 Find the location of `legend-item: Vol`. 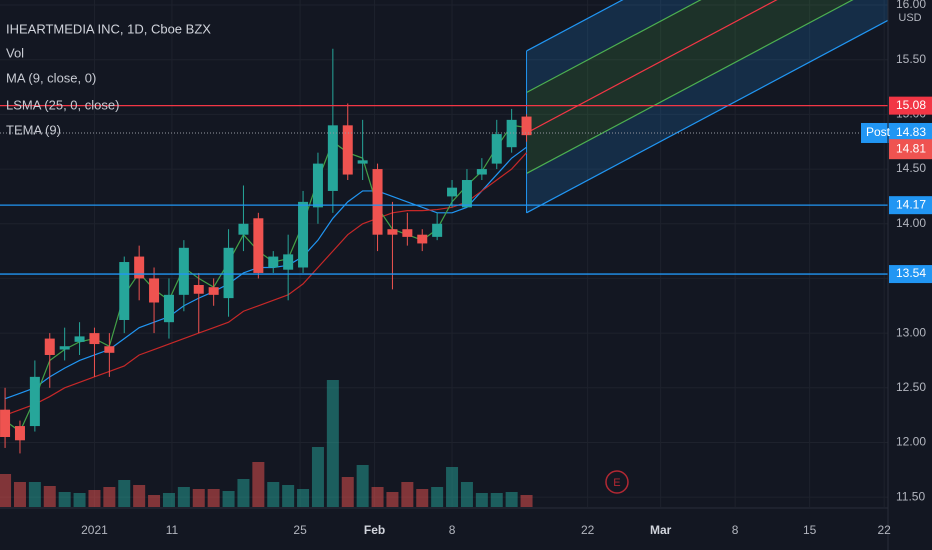

legend-item: Vol is located at coordinates (15, 52).